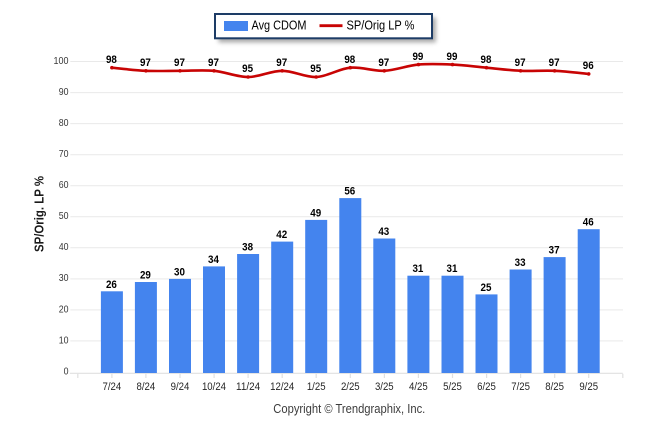 Image resolution: width=646 pixels, height=434 pixels. I want to click on svg-text: 33, so click(520, 263).